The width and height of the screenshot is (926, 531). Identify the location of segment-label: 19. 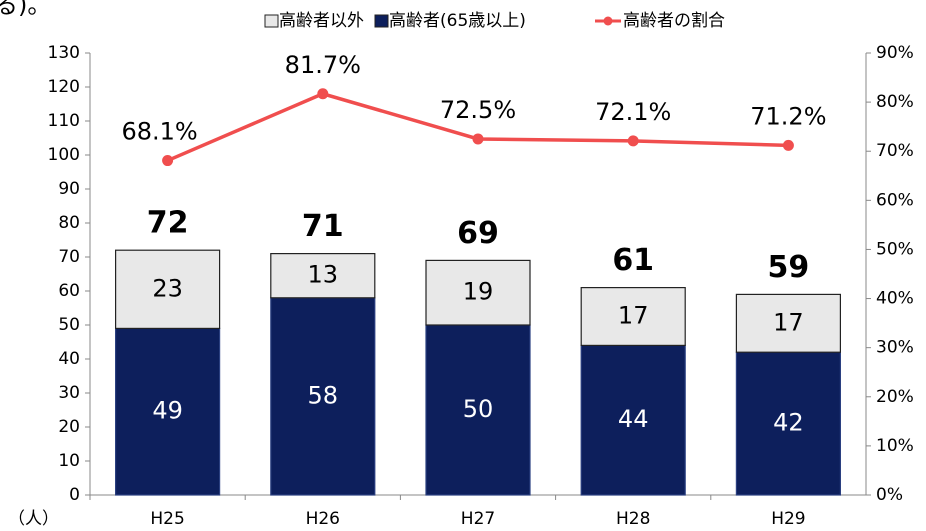
(478, 292).